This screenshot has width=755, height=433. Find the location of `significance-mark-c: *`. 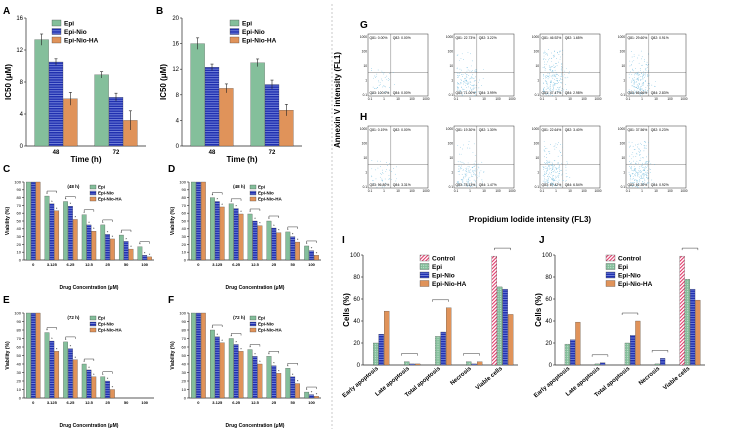

significance-mark-c: * is located at coordinates (94, 228).